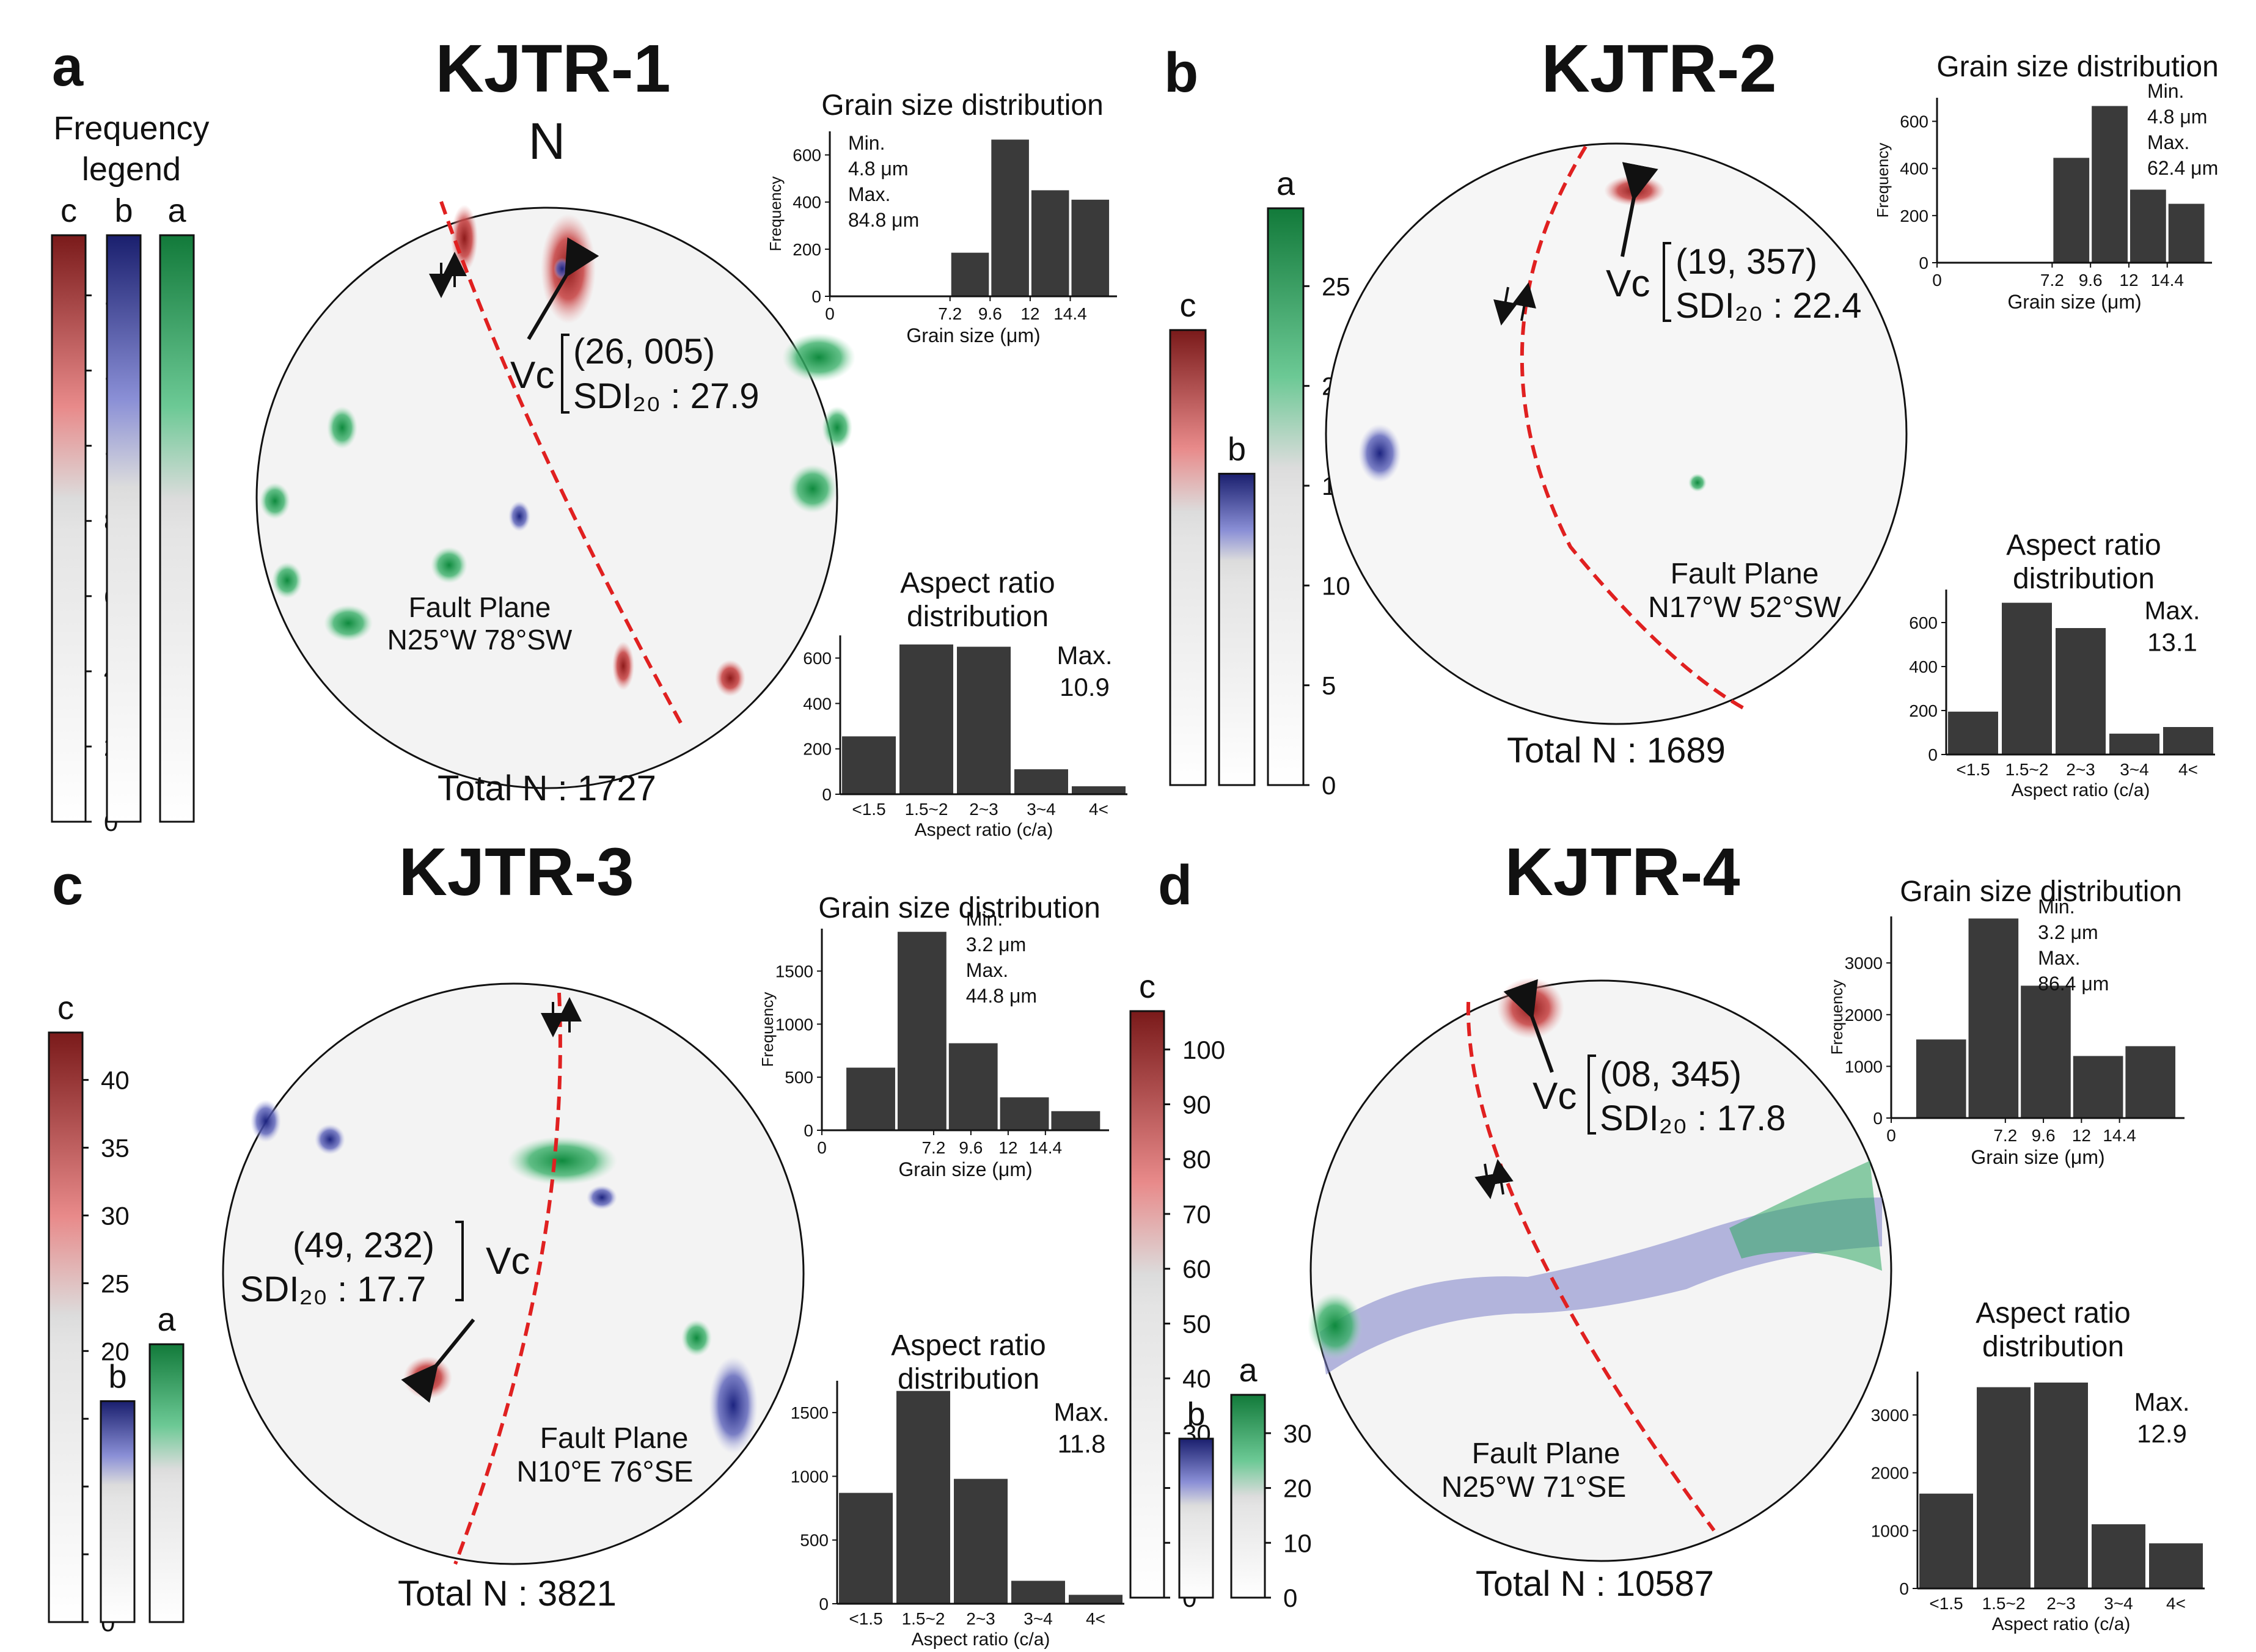 Image resolution: width=2256 pixels, height=1652 pixels. I want to click on aspect-max-label: Max., so click(2161, 1401).